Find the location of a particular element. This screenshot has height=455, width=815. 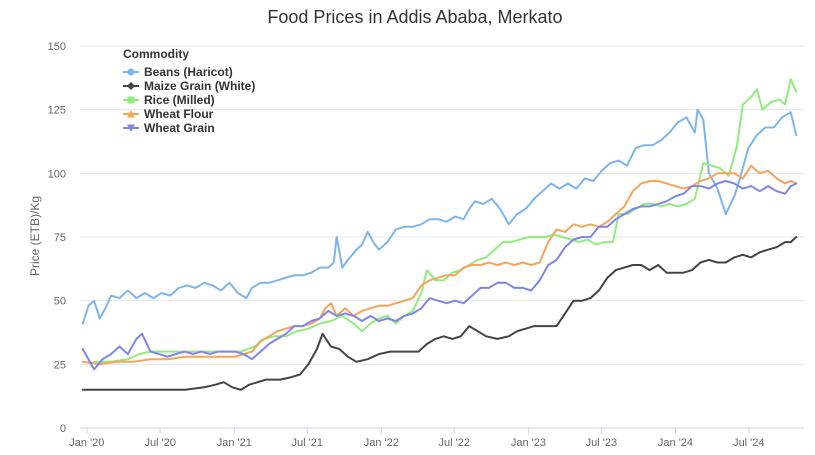

legend-marker-diamond-icon is located at coordinates (131, 86).